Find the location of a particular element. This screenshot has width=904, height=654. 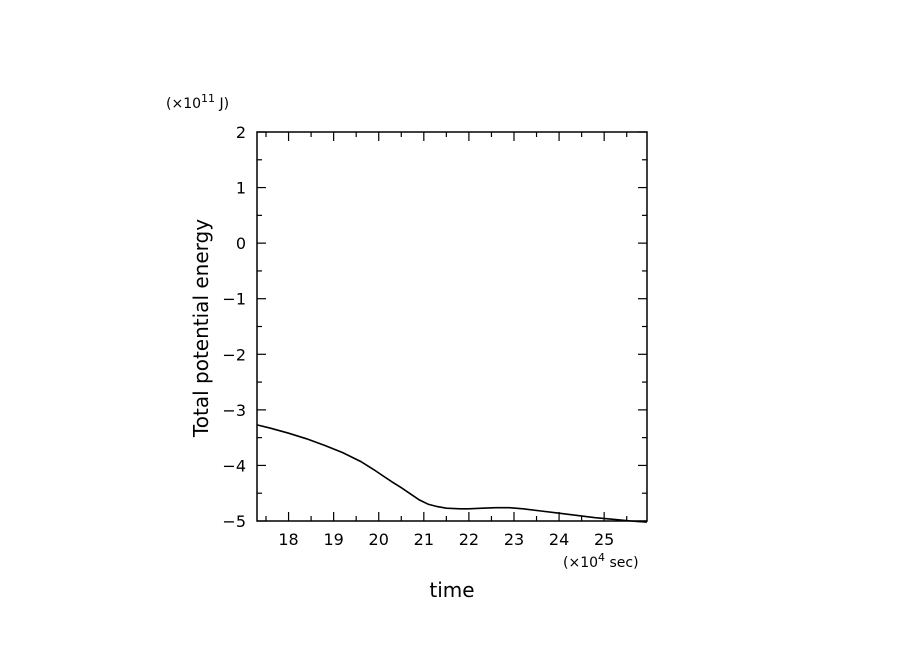

x-tick-label: 25 is located at coordinates (604, 539).